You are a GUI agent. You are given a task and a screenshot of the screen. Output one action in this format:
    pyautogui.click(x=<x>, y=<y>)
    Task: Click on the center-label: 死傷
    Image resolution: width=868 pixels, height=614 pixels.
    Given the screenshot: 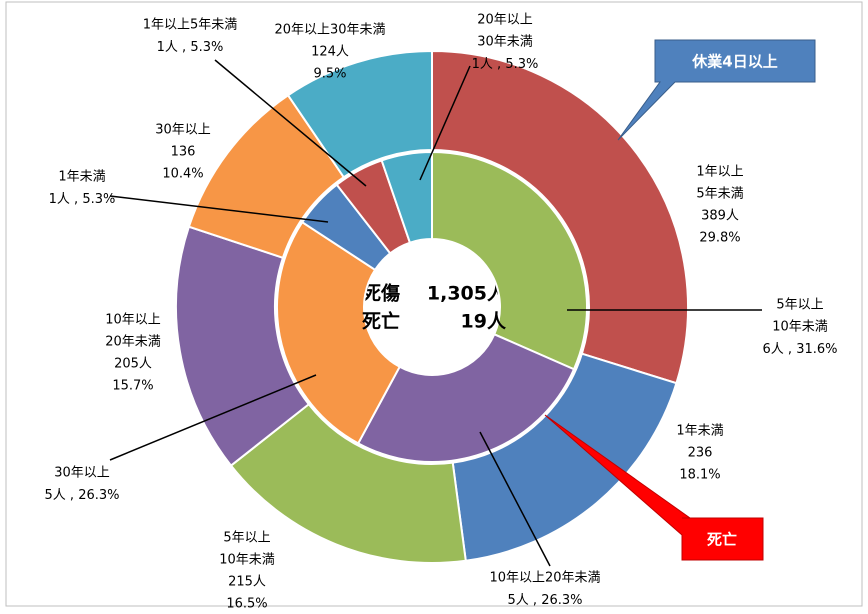 What is the action you would take?
    pyautogui.click(x=381, y=293)
    